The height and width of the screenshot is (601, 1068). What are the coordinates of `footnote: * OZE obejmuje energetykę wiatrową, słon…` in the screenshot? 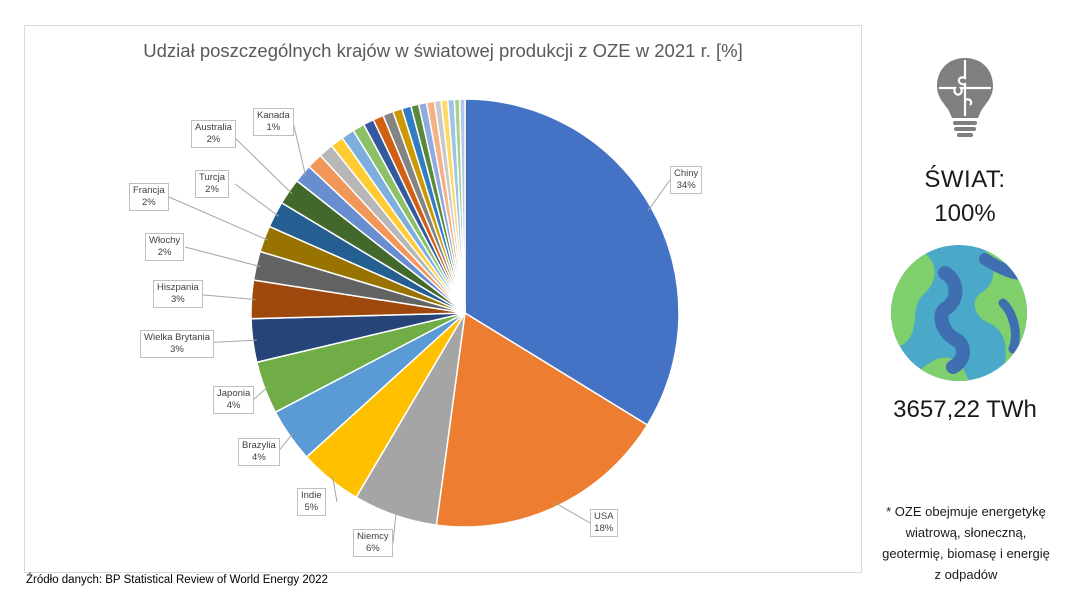 It's located at (966, 543).